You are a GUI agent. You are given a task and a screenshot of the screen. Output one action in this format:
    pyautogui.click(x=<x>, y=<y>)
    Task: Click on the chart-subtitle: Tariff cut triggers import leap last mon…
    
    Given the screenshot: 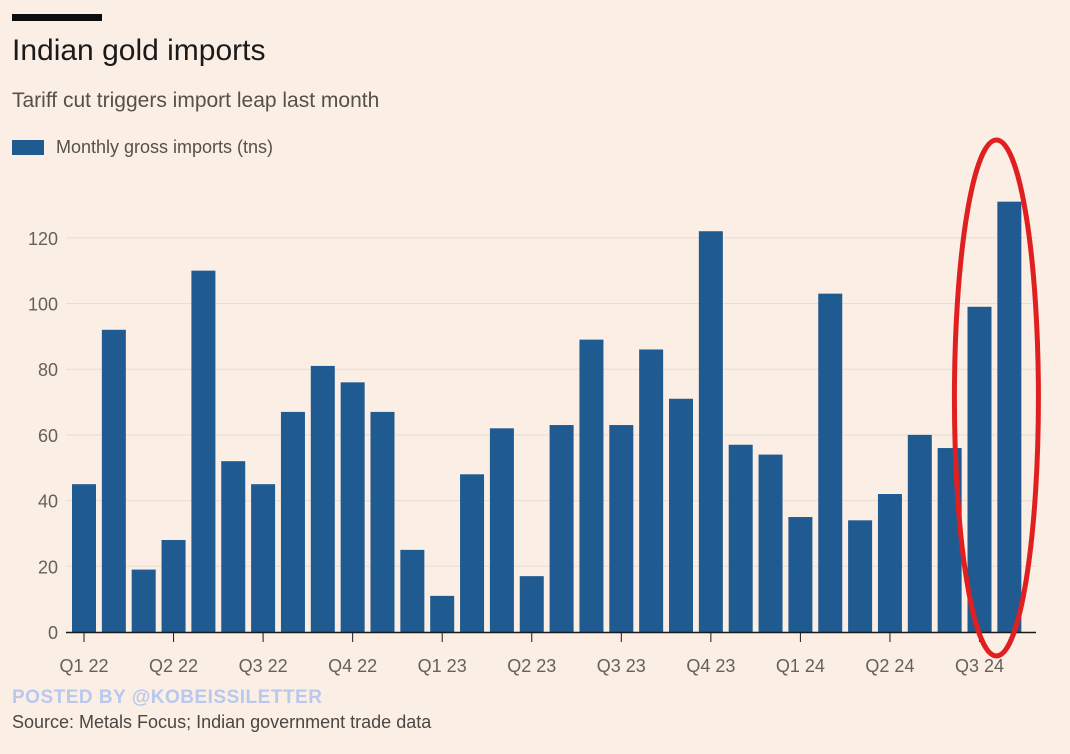 What is the action you would take?
    pyautogui.click(x=196, y=100)
    